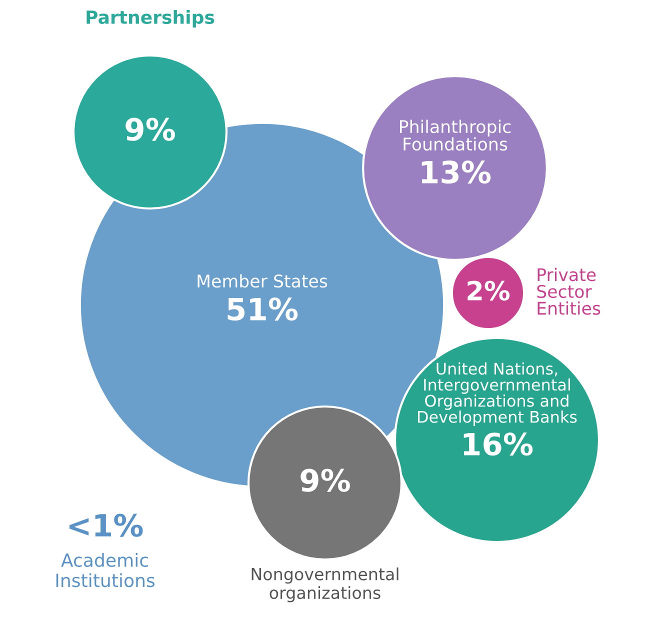 This screenshot has height=629, width=660. Describe the element at coordinates (105, 570) in the screenshot. I see `category-label: Academic Institutions` at that location.